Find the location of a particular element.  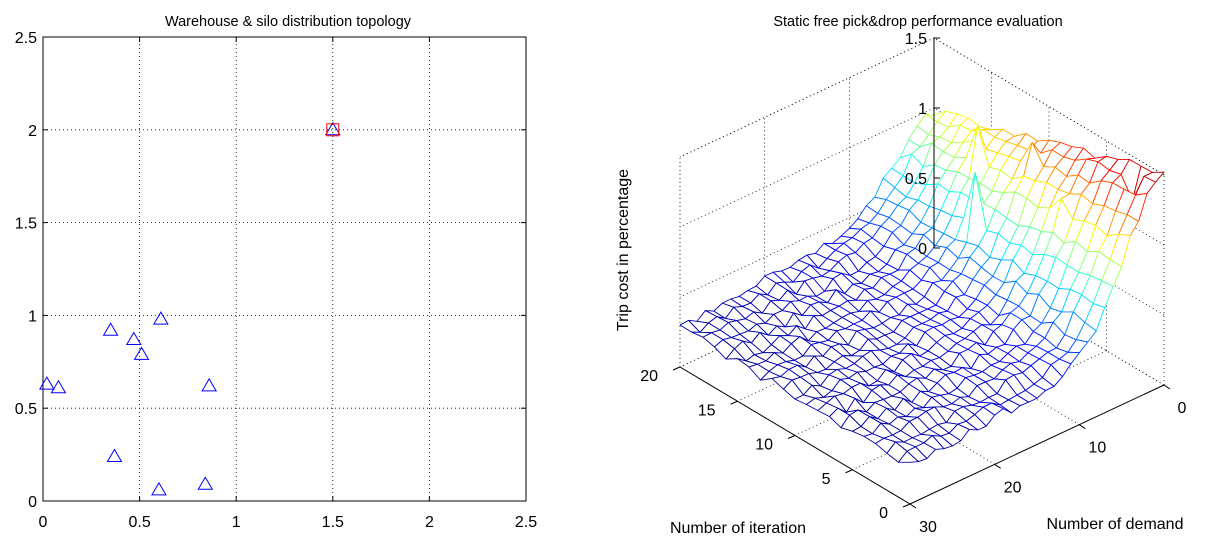

iteration-tick-label: 0 is located at coordinates (883, 513).